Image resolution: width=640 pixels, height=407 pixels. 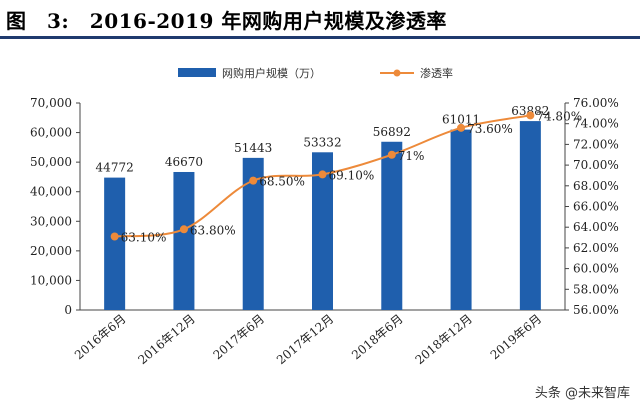 I want to click on right-axis-tick-label: 72.00%, so click(x=596, y=144).